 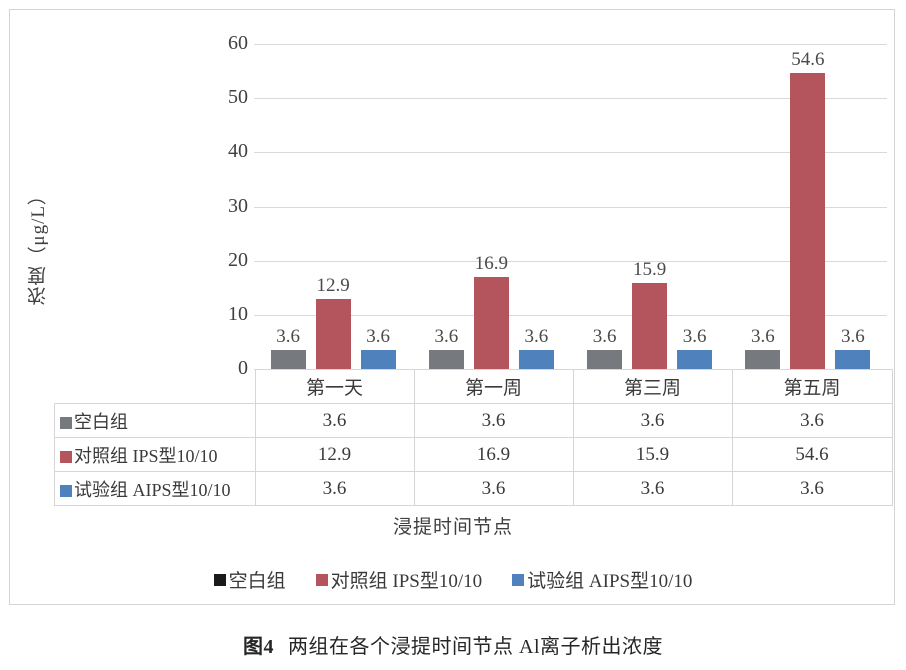 What do you see at coordinates (155, 386) in the screenshot?
I see `table-corner-cell` at bounding box center [155, 386].